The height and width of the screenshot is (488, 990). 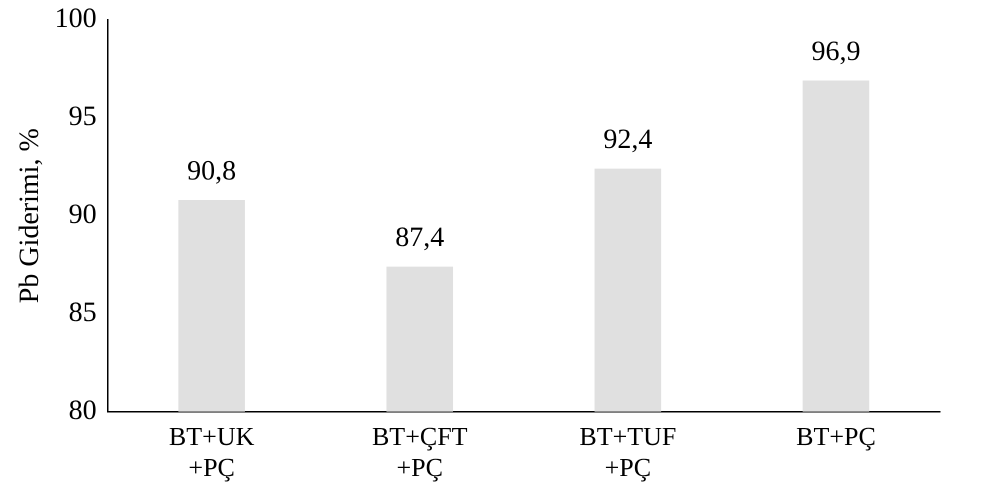 What do you see at coordinates (211, 452) in the screenshot?
I see `x-tick-label: BT+UK +PÇ` at bounding box center [211, 452].